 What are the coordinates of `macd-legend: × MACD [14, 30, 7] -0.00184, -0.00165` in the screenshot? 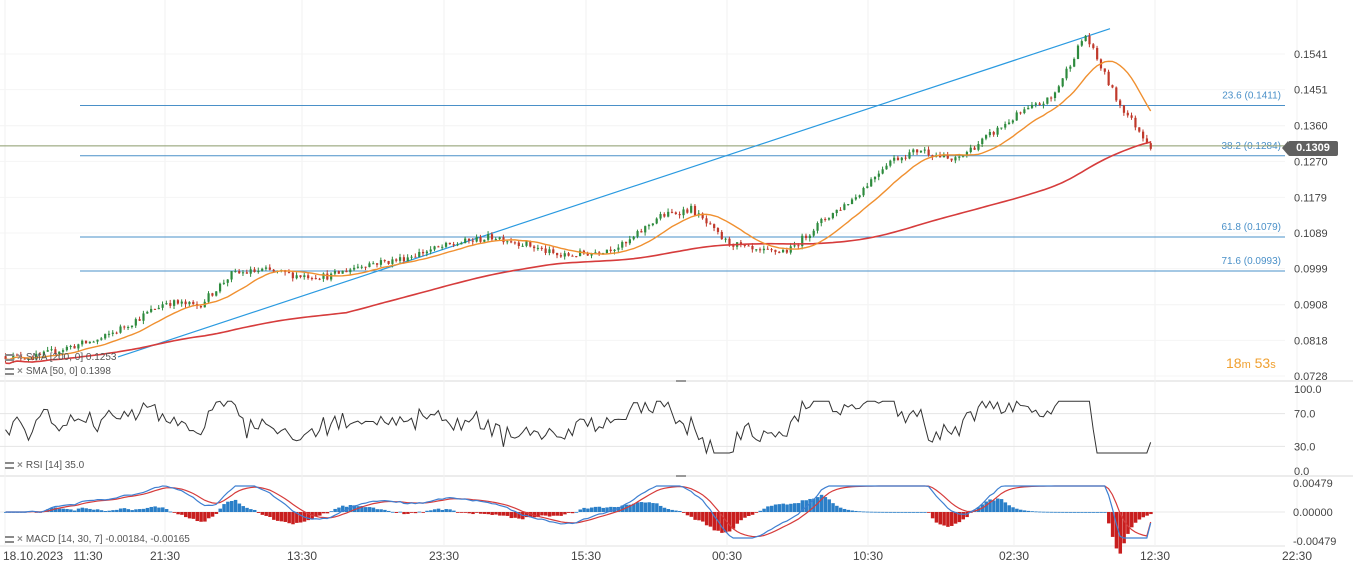 It's located at (97, 539).